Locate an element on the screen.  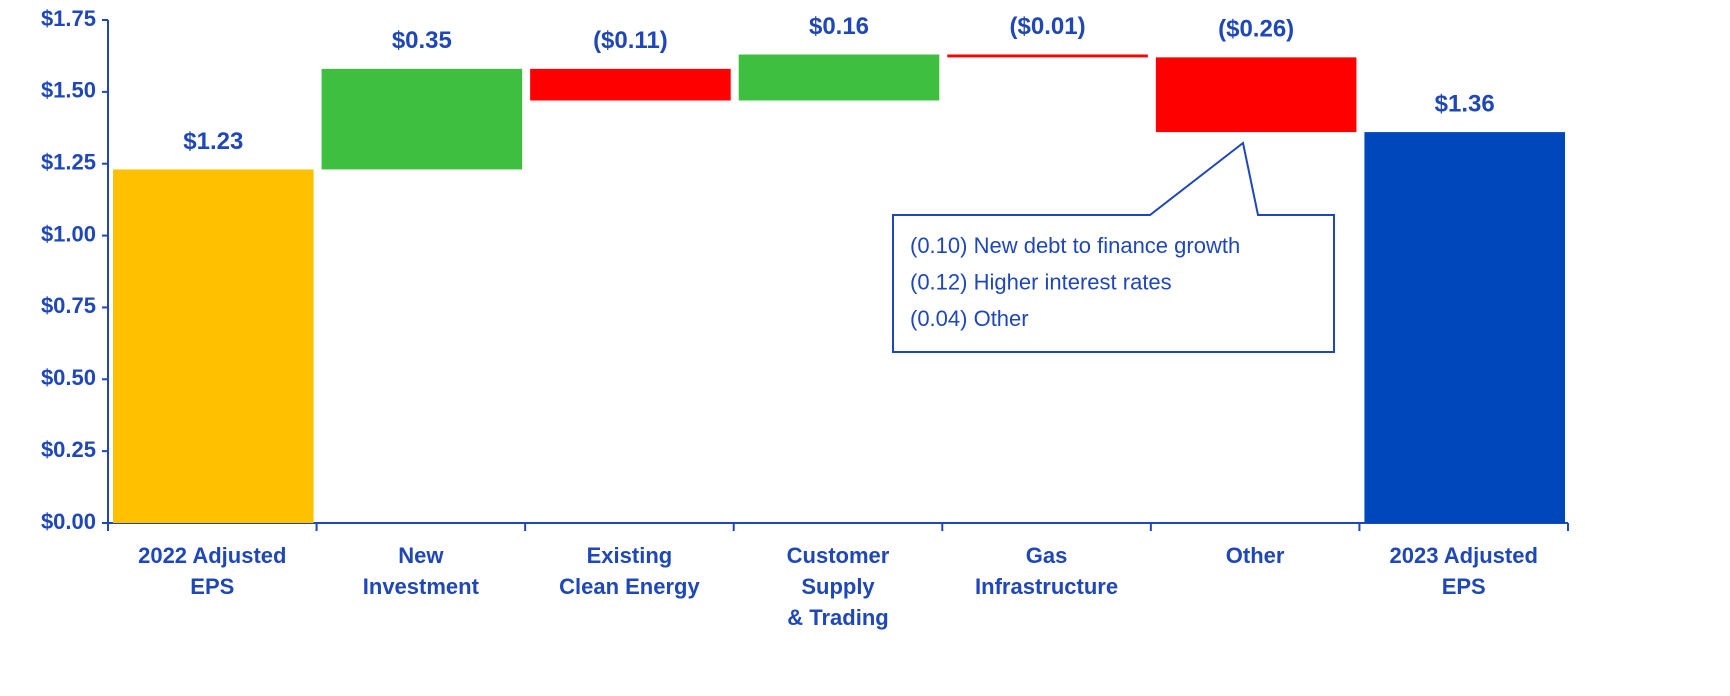
y-tick-label: $0.75 is located at coordinates (68, 305).